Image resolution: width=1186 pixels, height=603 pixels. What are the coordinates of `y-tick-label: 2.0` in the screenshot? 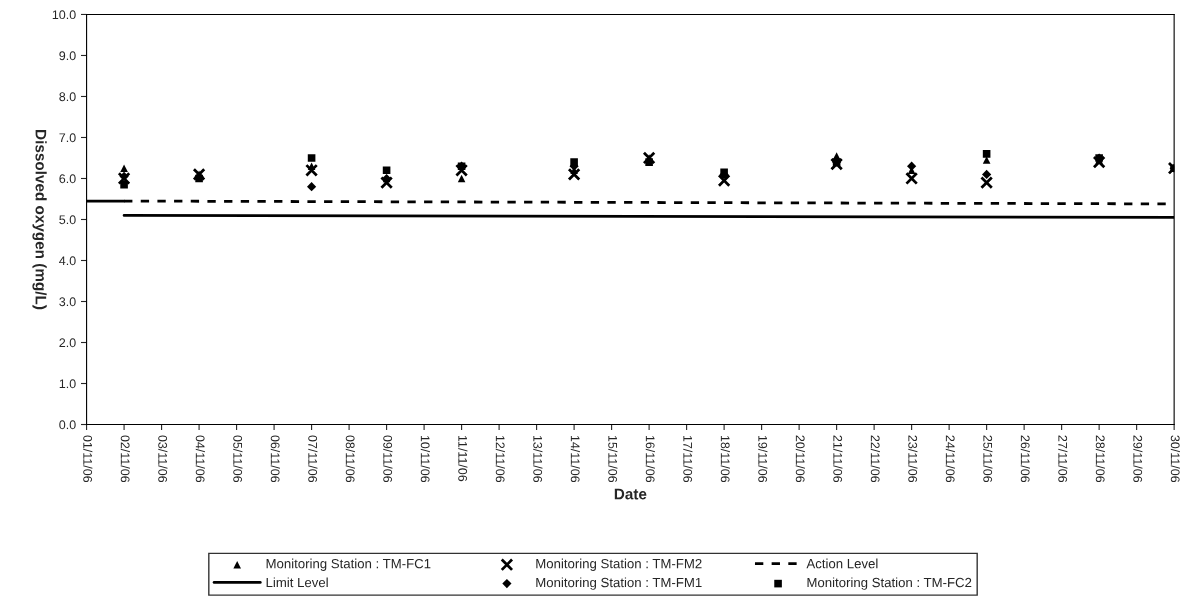 It's located at (67, 343).